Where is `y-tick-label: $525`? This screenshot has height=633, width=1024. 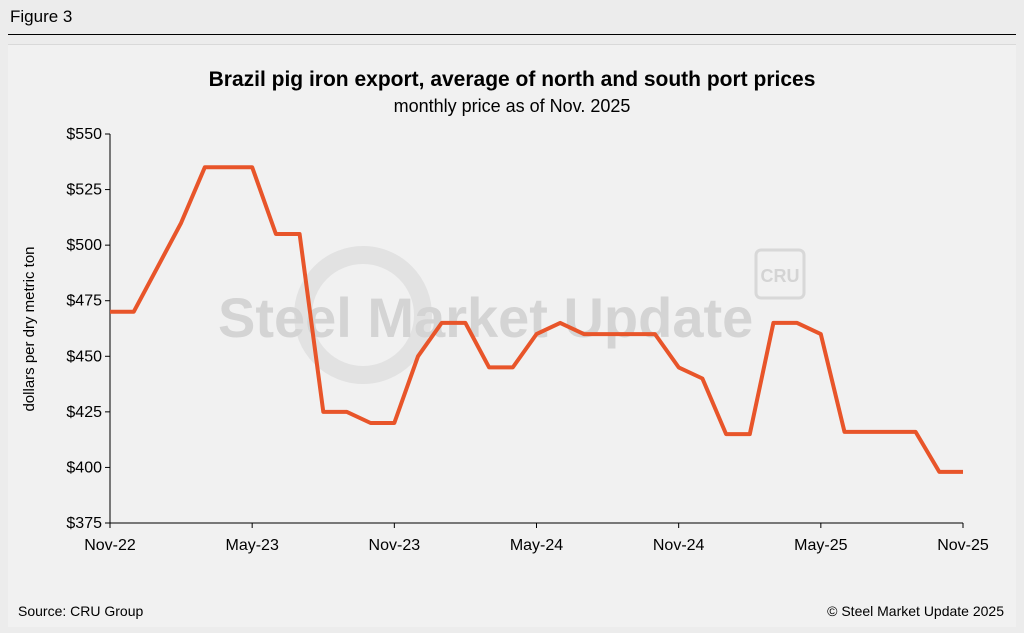 y-tick-label: $525 is located at coordinates (84, 190).